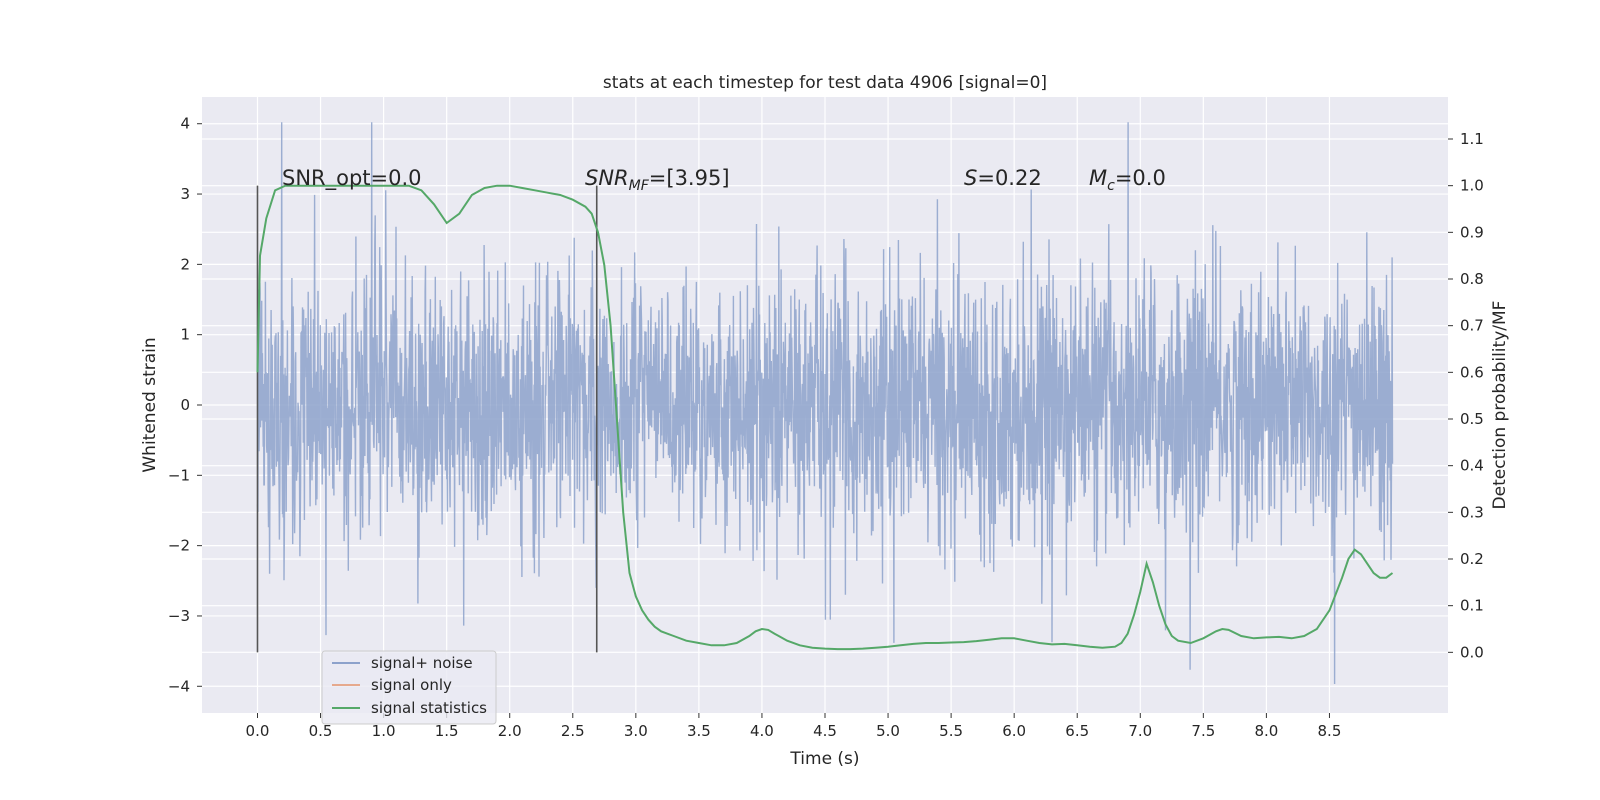 The image size is (1600, 800). I want to click on y-right-tick-label: 0.3, so click(1472, 512).